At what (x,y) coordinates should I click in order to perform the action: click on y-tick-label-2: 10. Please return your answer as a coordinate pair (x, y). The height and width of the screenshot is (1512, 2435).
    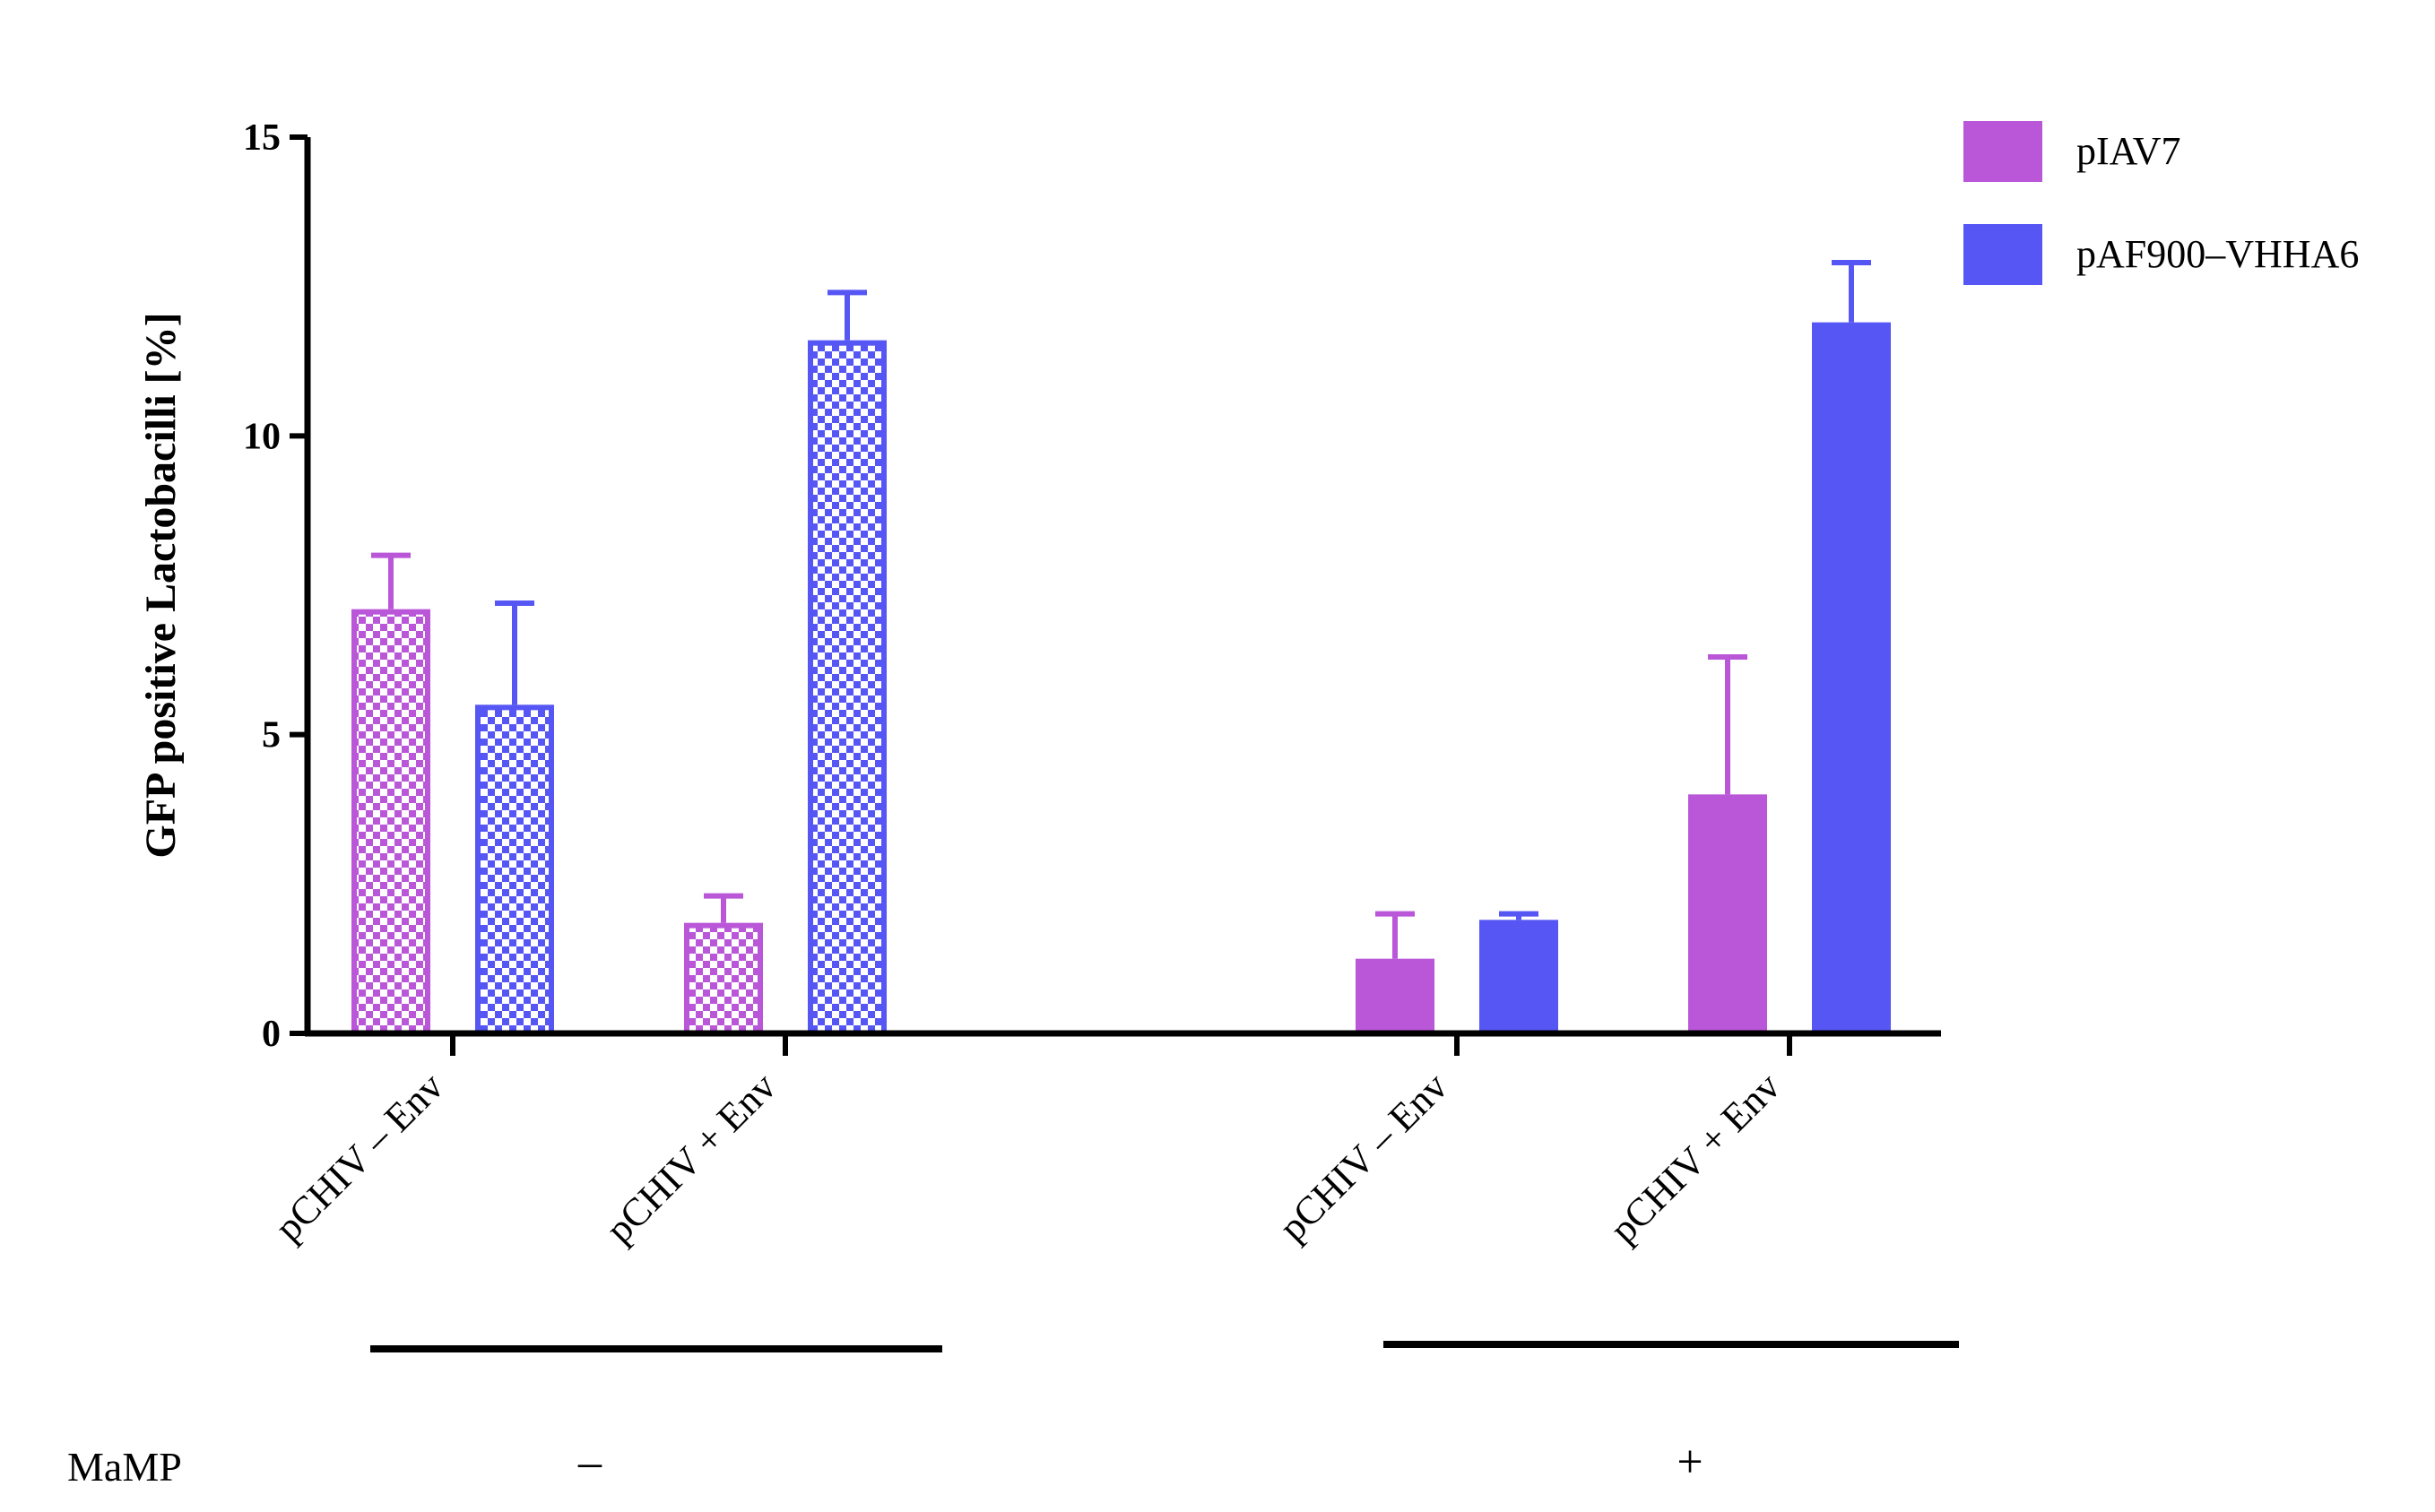
    Looking at the image, I should click on (262, 436).